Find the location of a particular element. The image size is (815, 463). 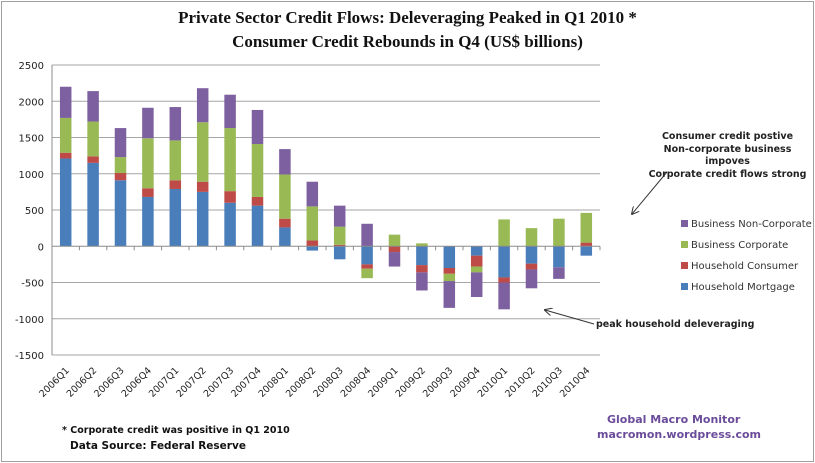

y-tick-label: -1500 is located at coordinates (29, 356).